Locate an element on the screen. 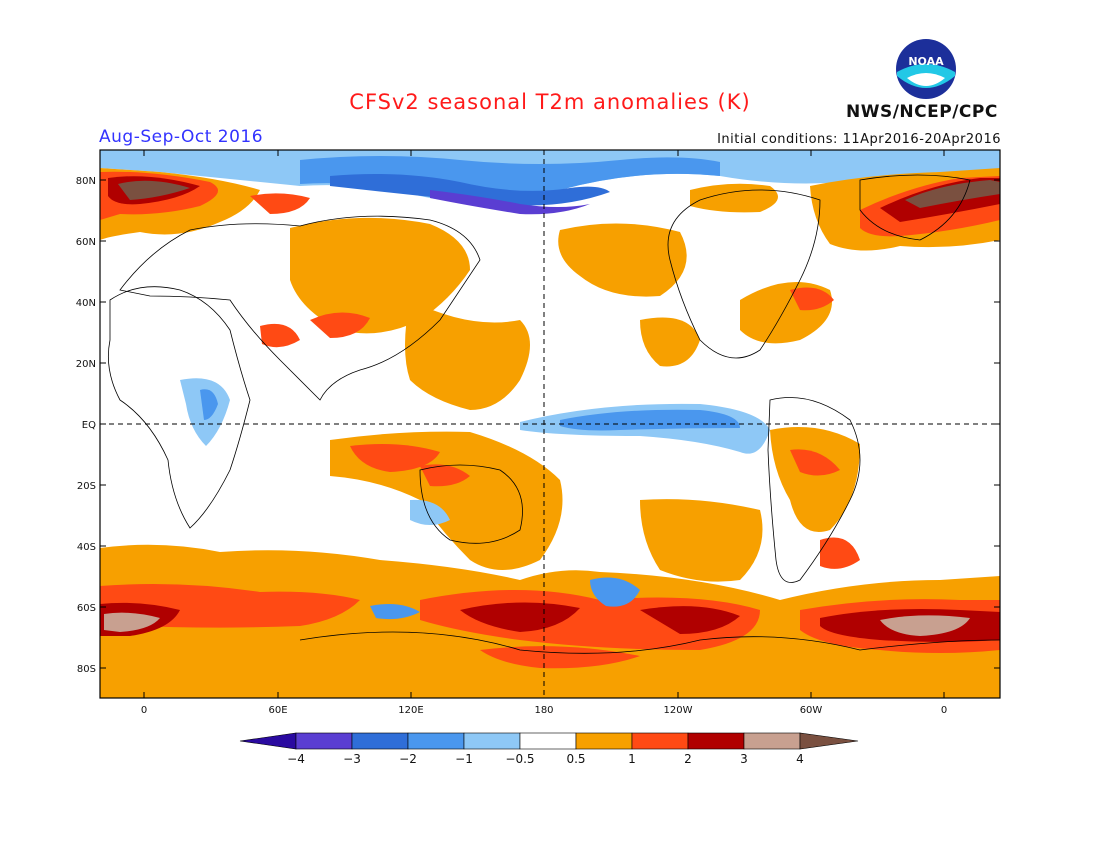 Image resolution: width=1100 pixels, height=850 pixels. lat-label-60s: 60S is located at coordinates (86, 608).